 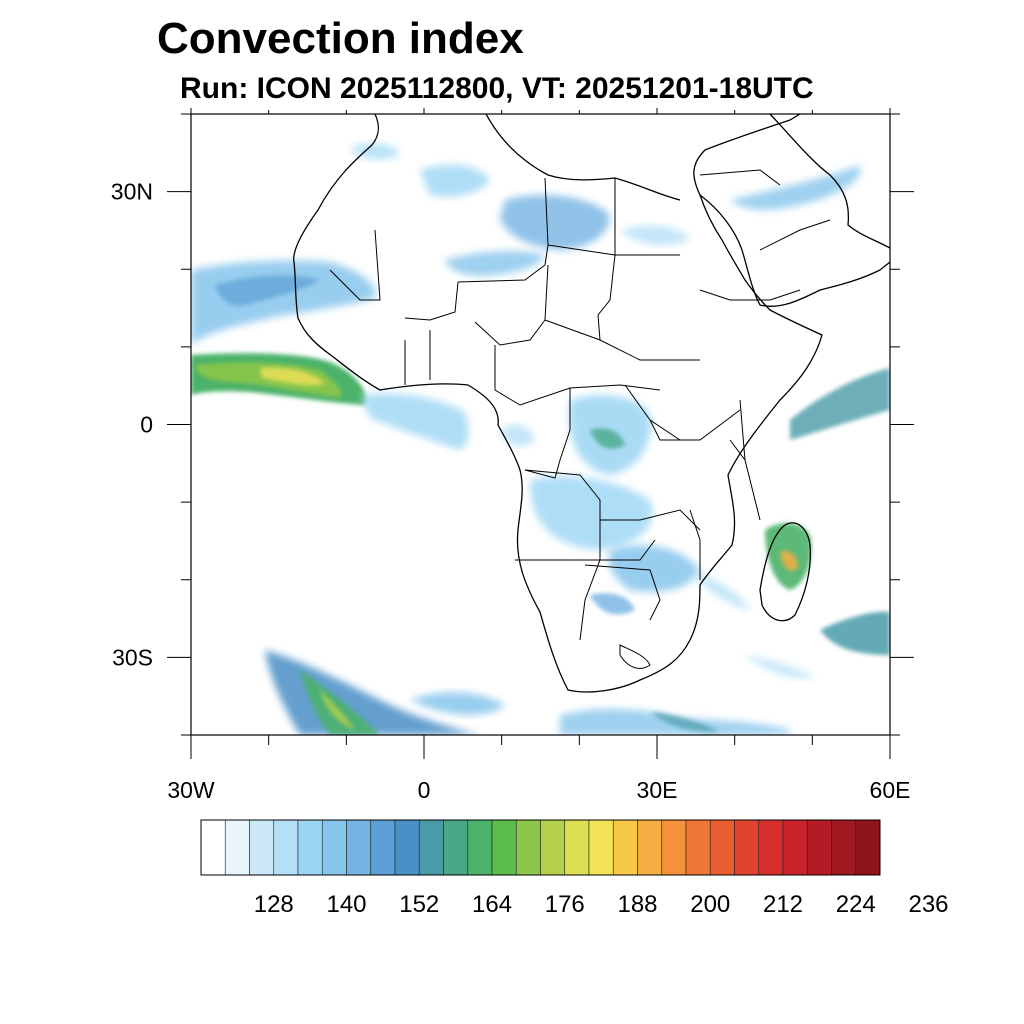 What do you see at coordinates (710, 904) in the screenshot?
I see `colorbar-label: 200` at bounding box center [710, 904].